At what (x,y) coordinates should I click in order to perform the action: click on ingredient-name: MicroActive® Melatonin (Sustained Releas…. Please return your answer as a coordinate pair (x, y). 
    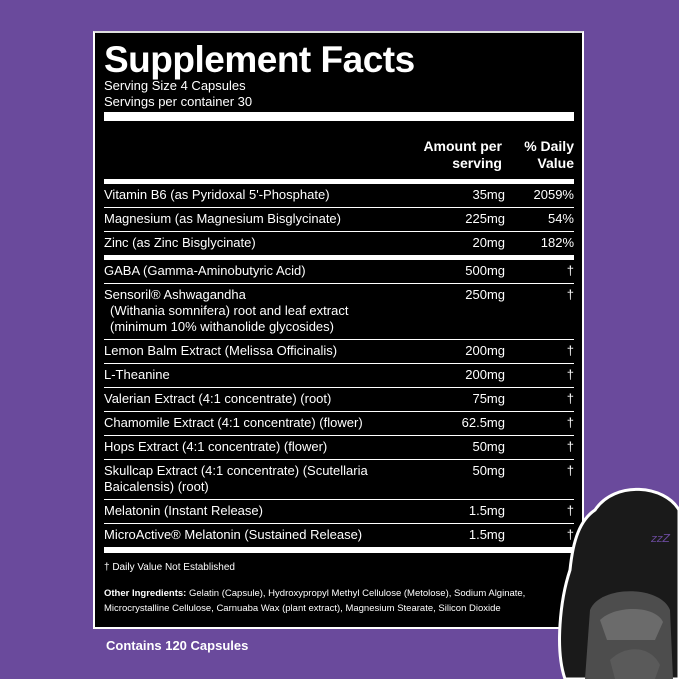
    Looking at the image, I should click on (259, 535).